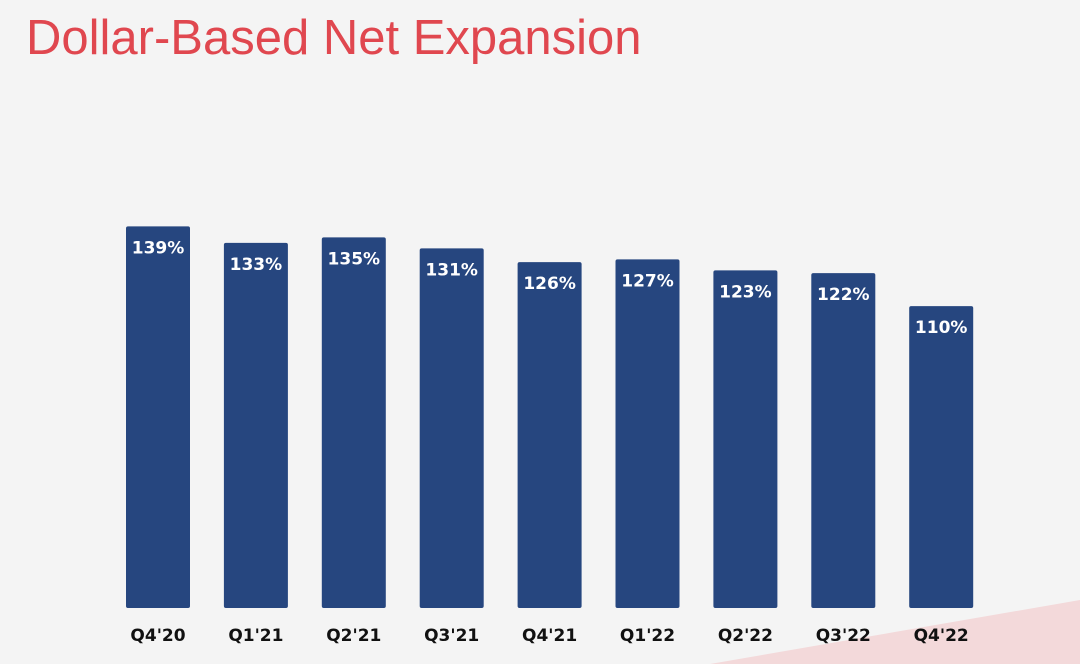 The width and height of the screenshot is (1080, 664). Describe the element at coordinates (255, 636) in the screenshot. I see `x-tick-label: Q1'21` at that location.